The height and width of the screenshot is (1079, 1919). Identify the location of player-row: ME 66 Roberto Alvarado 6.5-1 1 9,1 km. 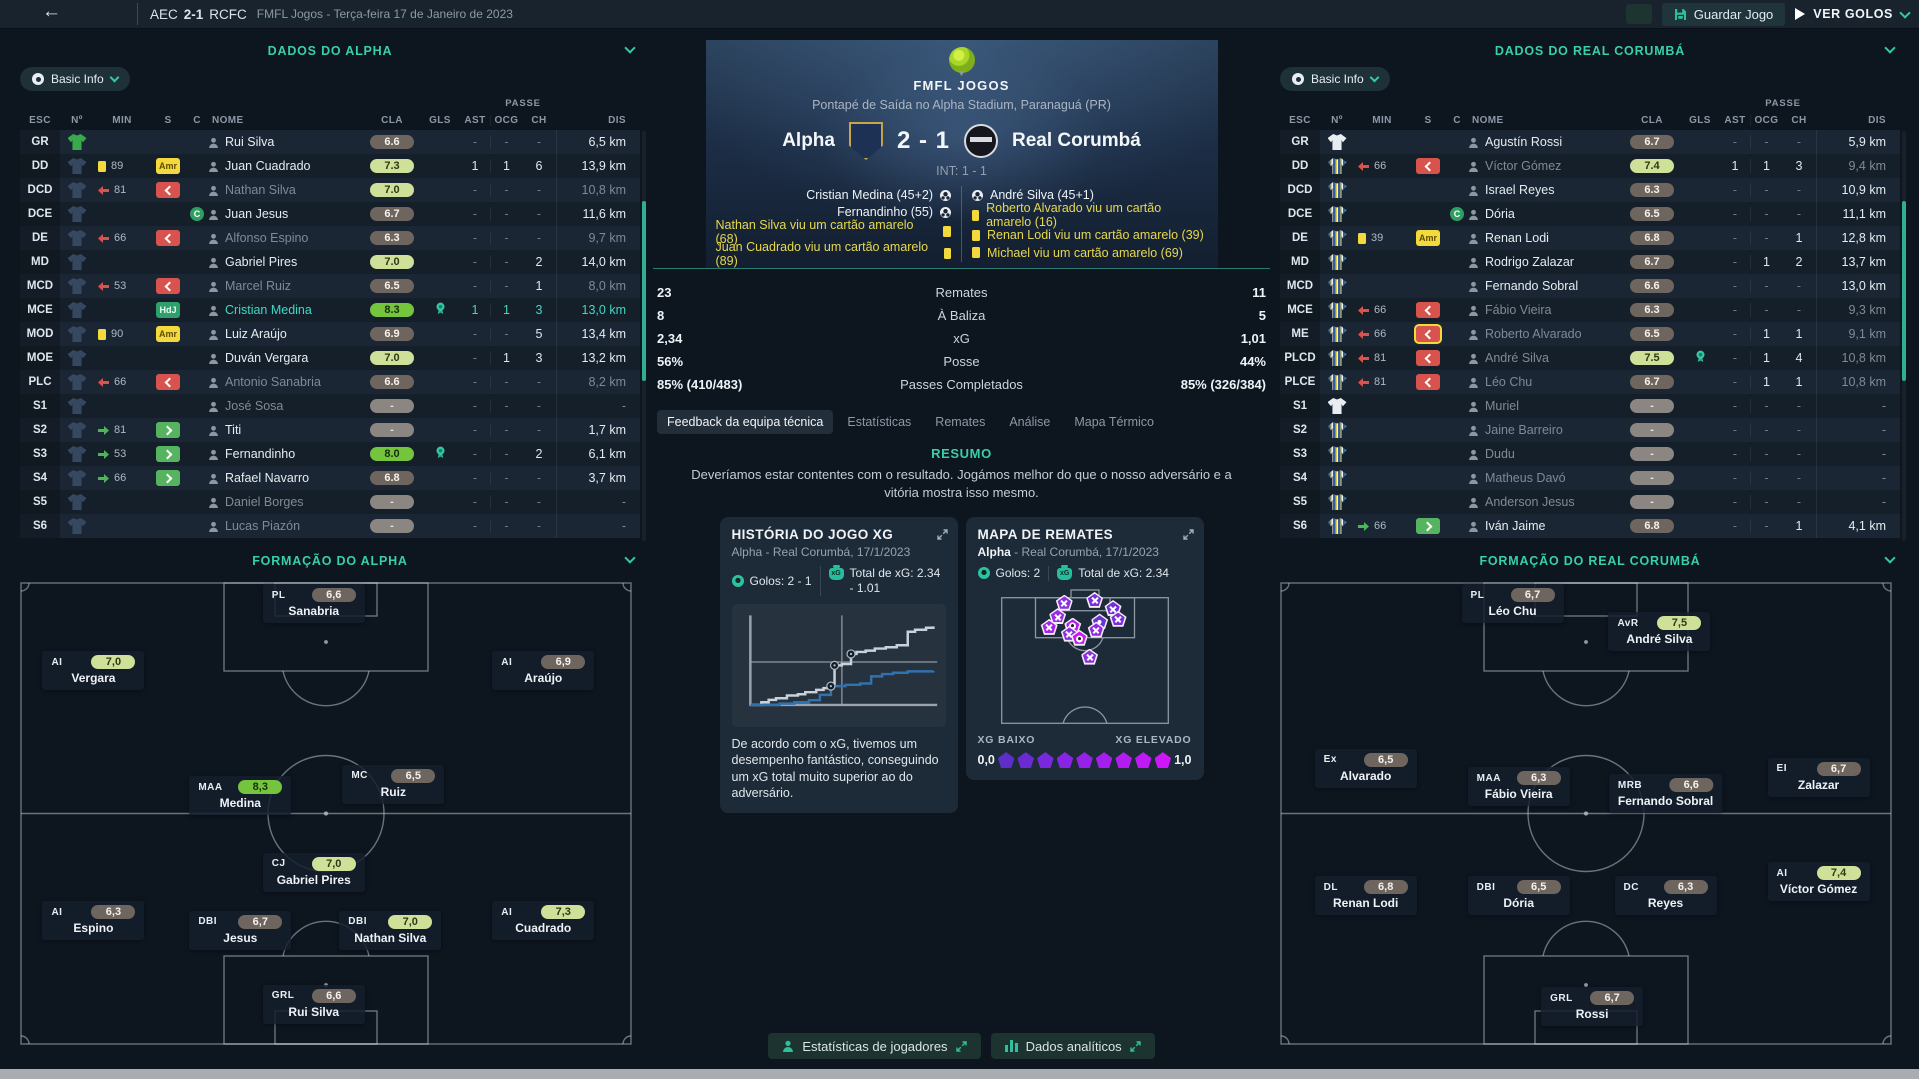
(1590, 334).